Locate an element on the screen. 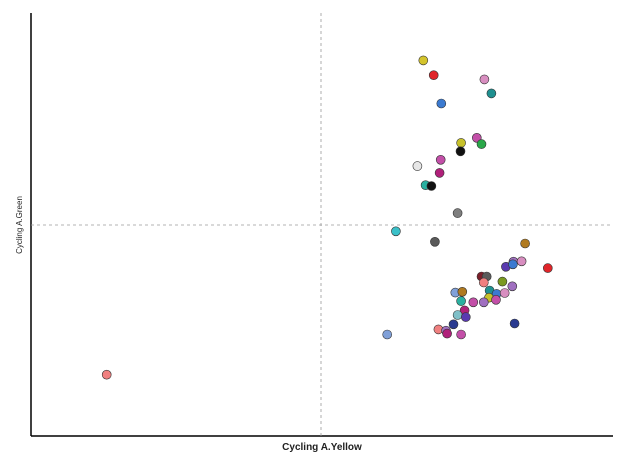  y-axis-label: Cycling A.Green is located at coordinates (19, 225).